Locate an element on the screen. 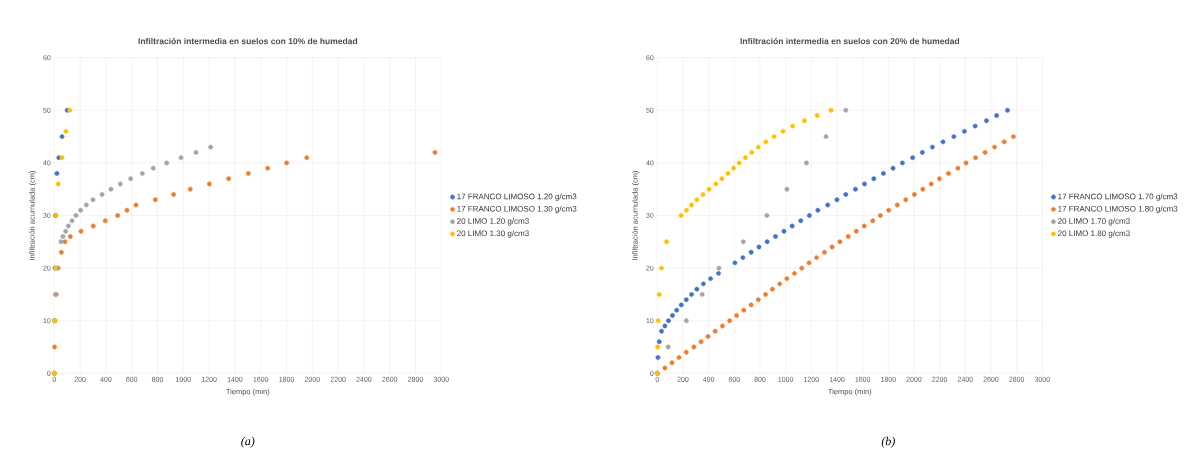  chart-title: Infiltración intermedia en suelos con 20% de humedad is located at coordinates (850, 41).